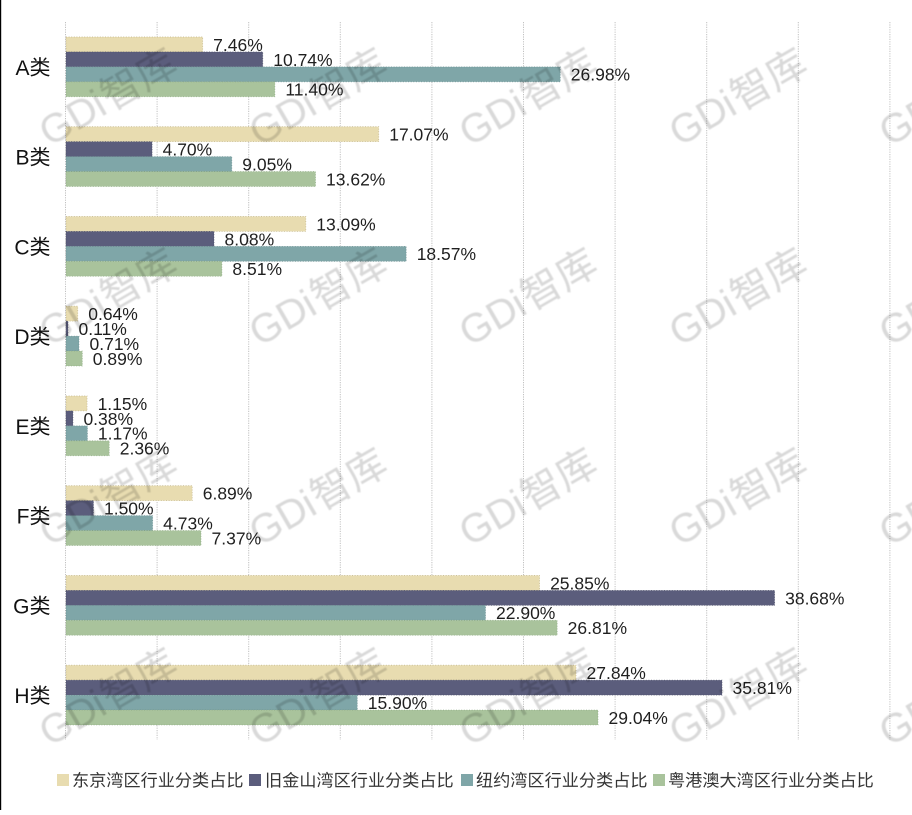  I want to click on svg-text: 26.98%, so click(600, 75).